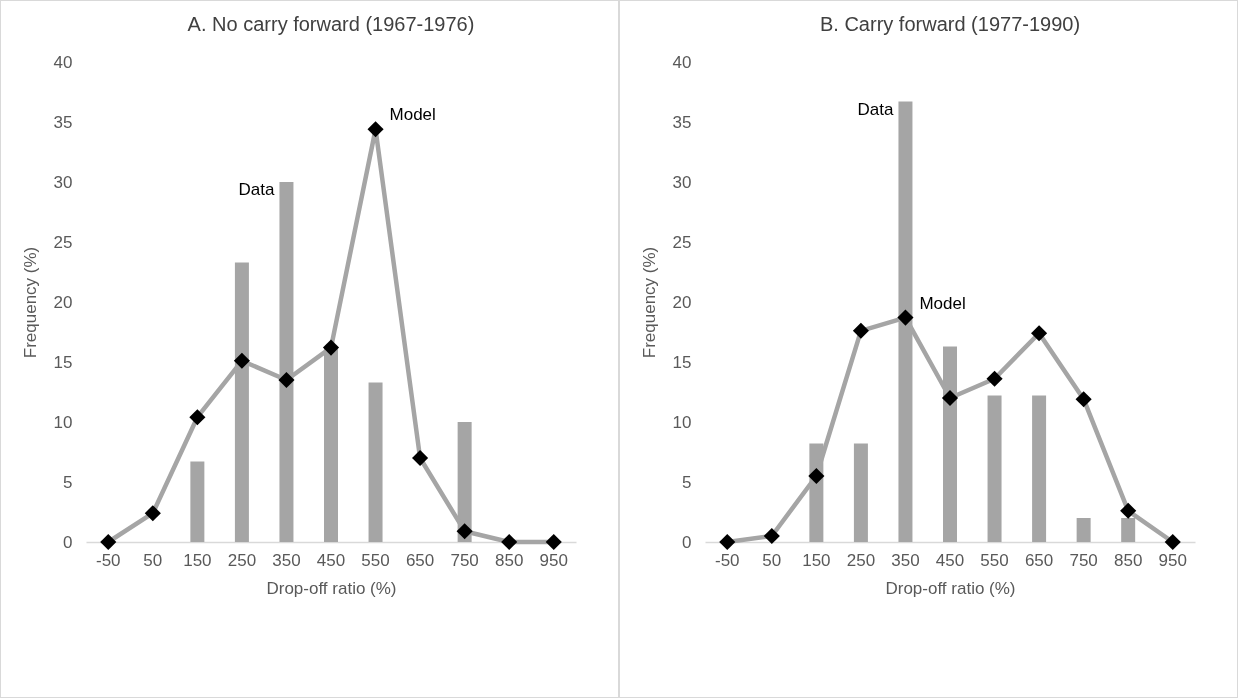  I want to click on chart-title: A. No carry forward (1967-1976), so click(331, 24).